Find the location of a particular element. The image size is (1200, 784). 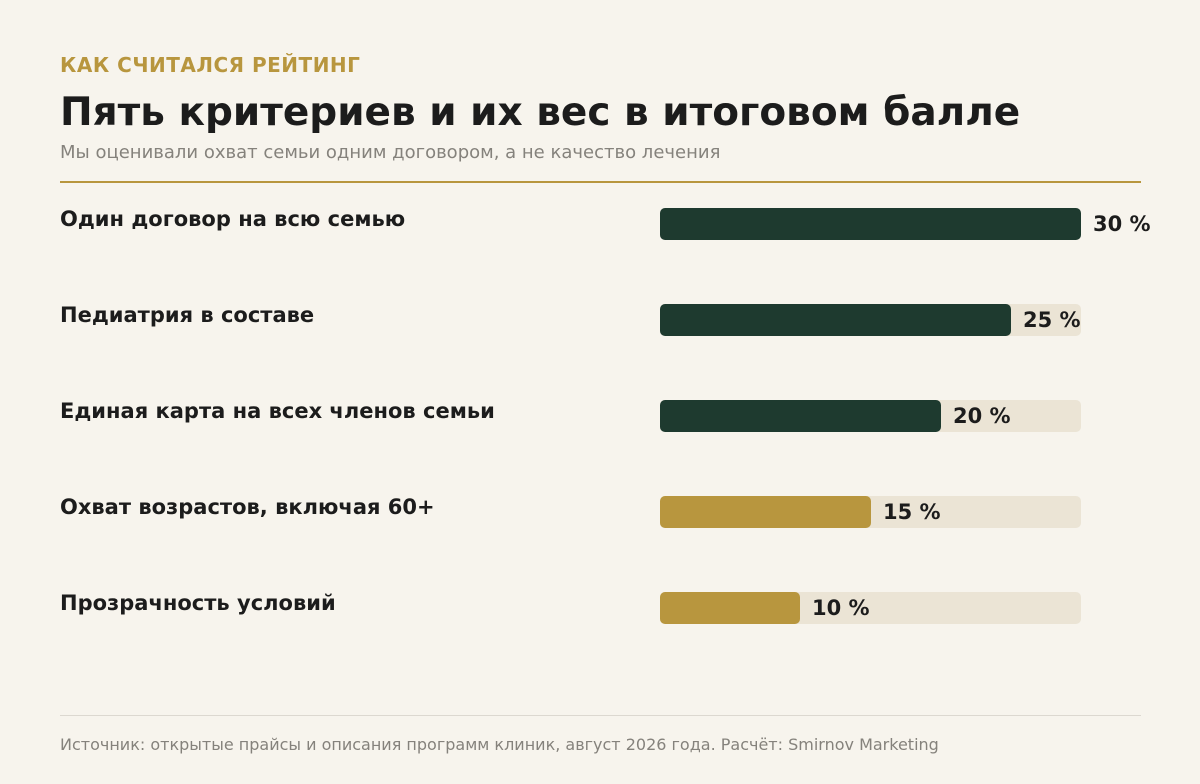

category-label: Прозрачность условий is located at coordinates (198, 603).